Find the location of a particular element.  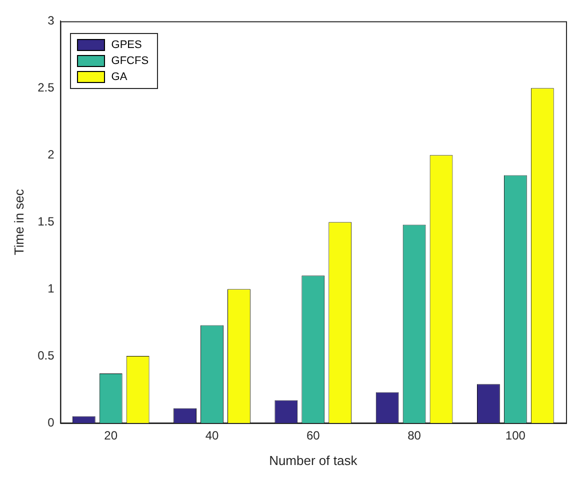

y-tick-label: 2 is located at coordinates (51, 154).